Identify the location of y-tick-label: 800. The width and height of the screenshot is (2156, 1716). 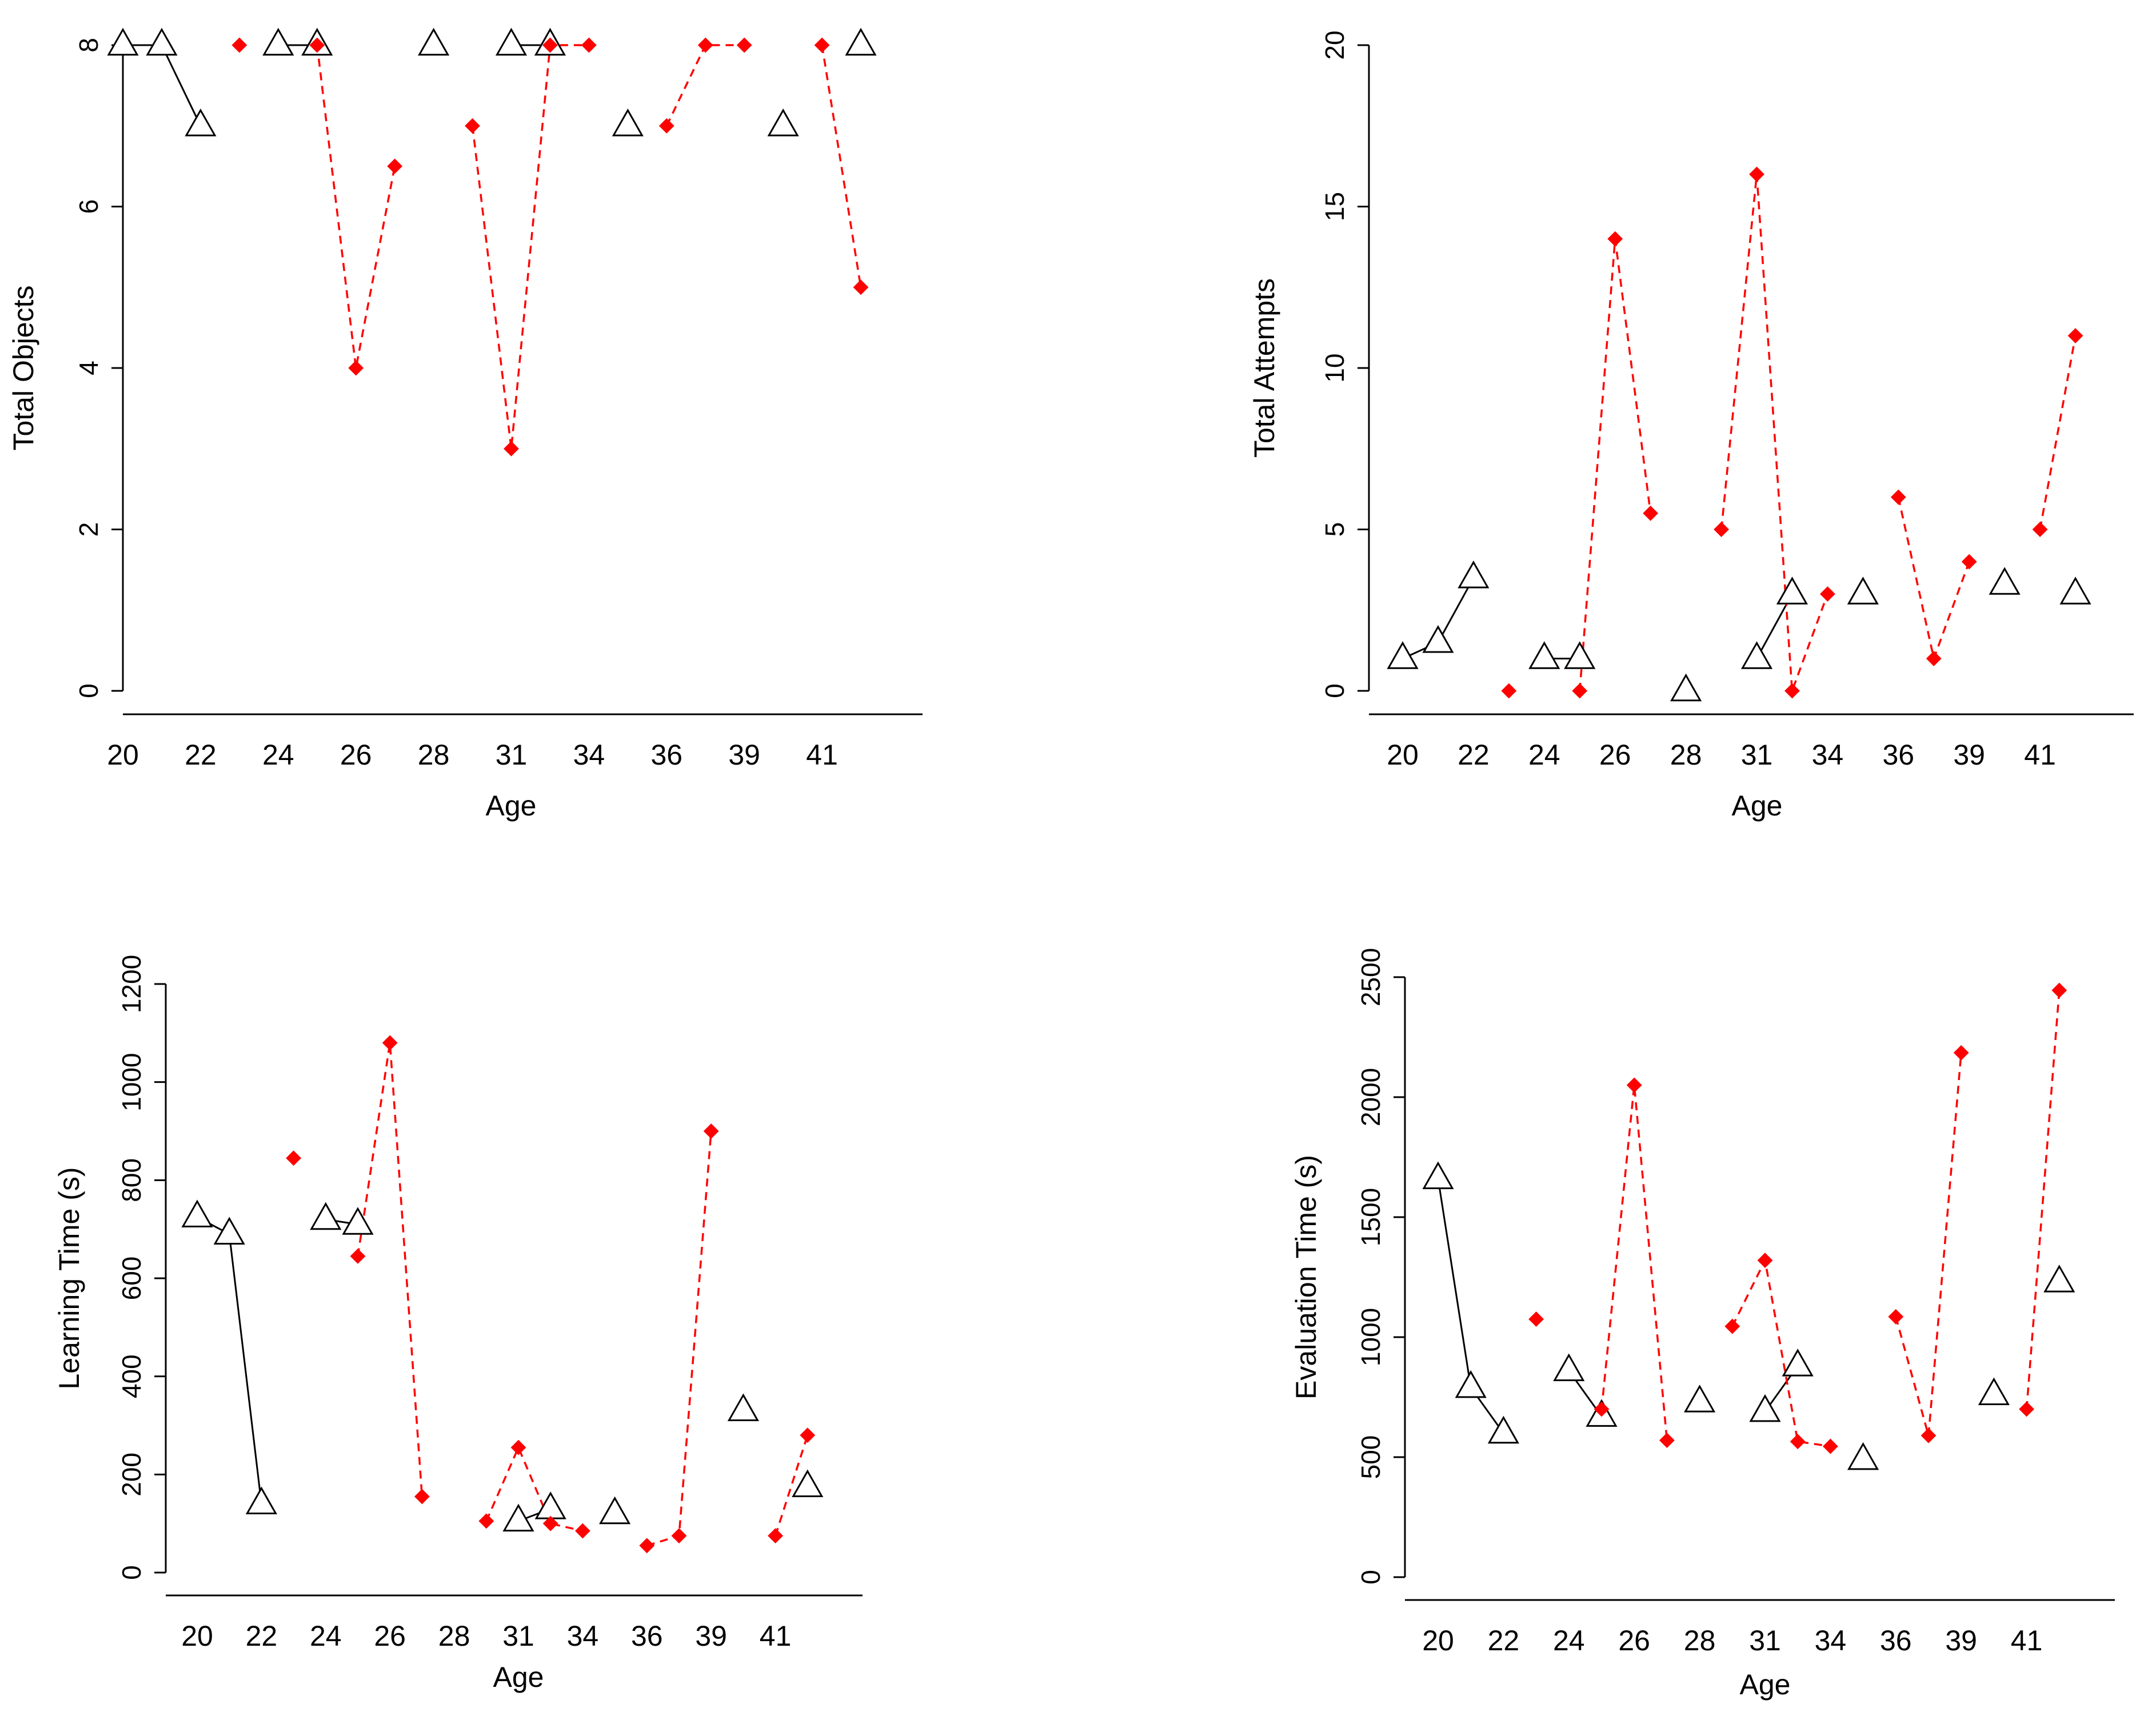
(131, 1180).